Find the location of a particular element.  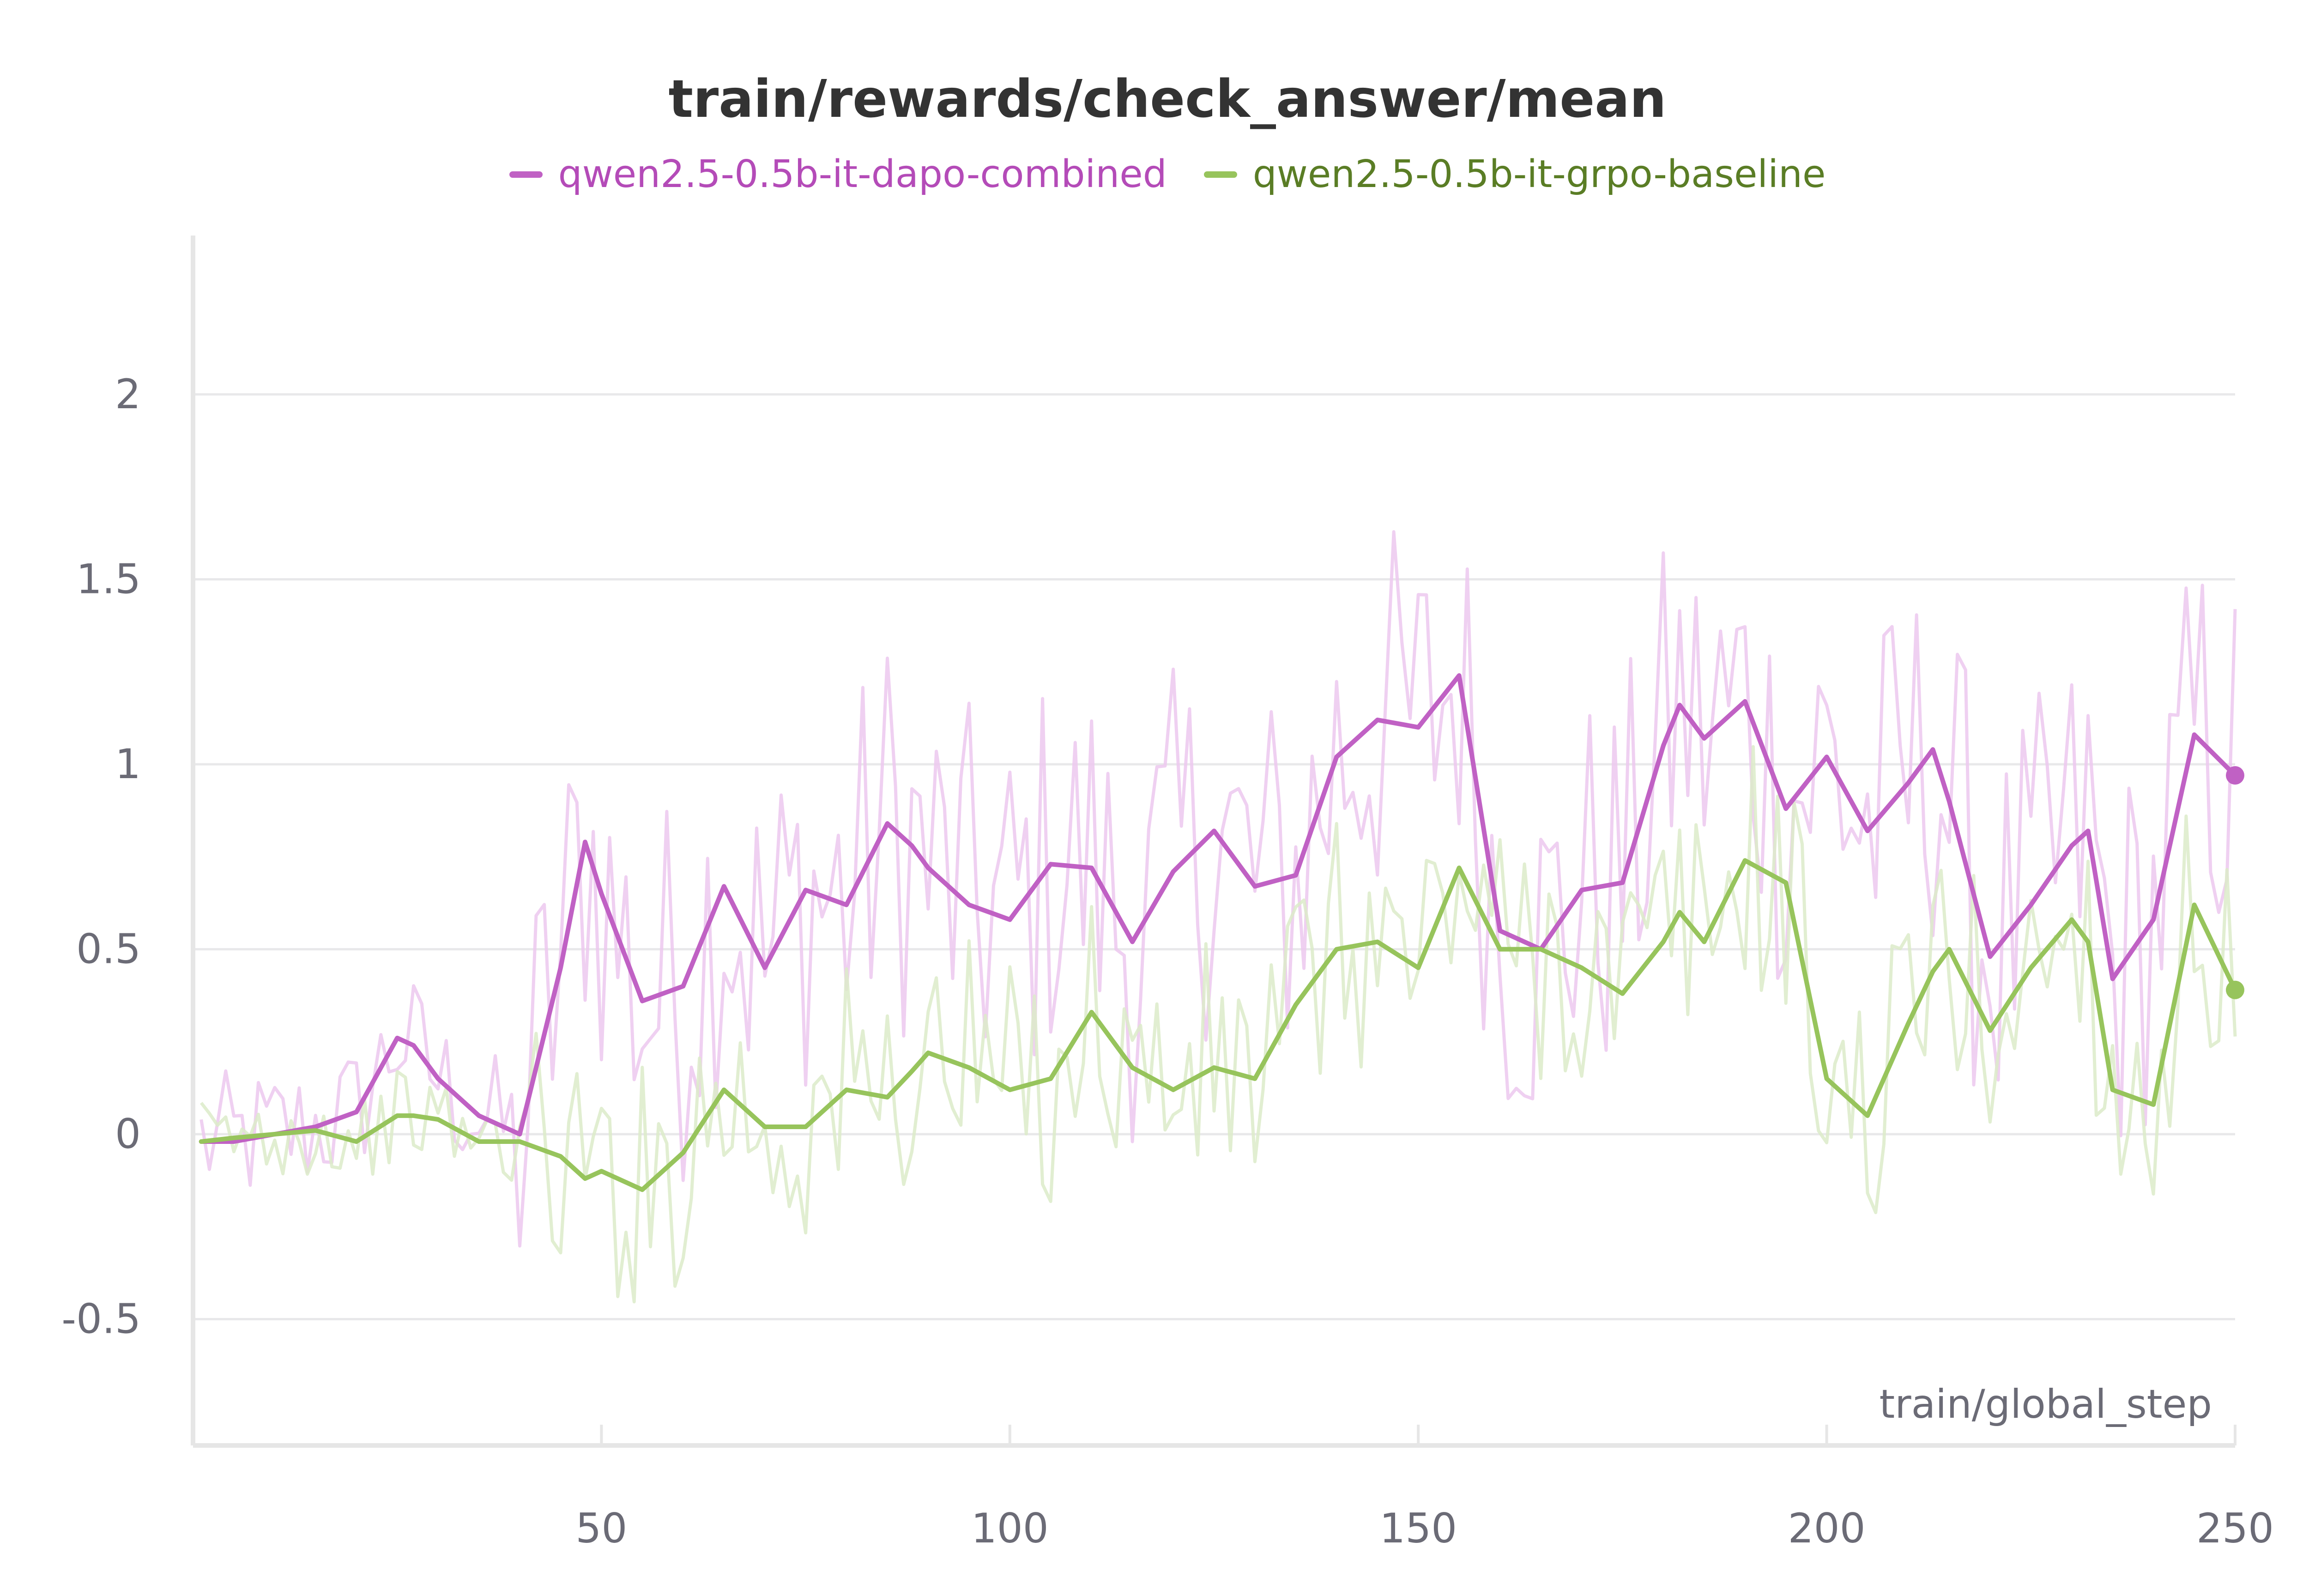

legend-item-dapo: qwen2.5-0.5b-it-dapo-combined is located at coordinates (838, 174).